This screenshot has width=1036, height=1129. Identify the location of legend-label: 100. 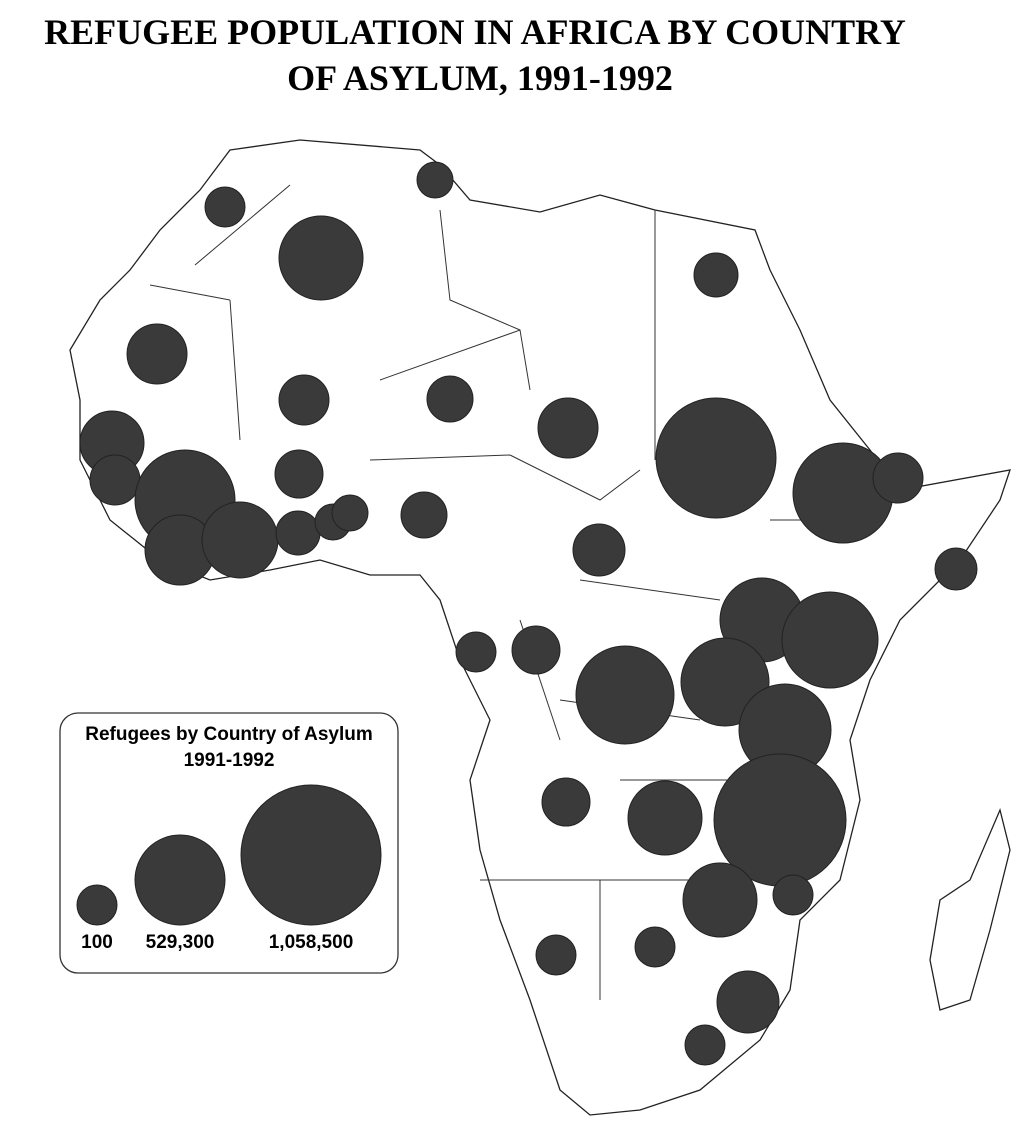
(97, 942).